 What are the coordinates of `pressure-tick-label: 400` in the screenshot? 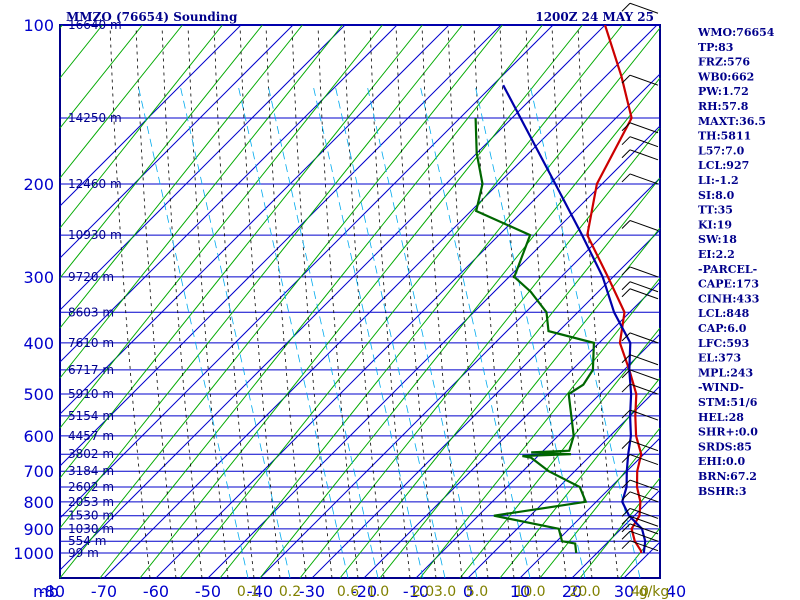 It's located at (38, 343).